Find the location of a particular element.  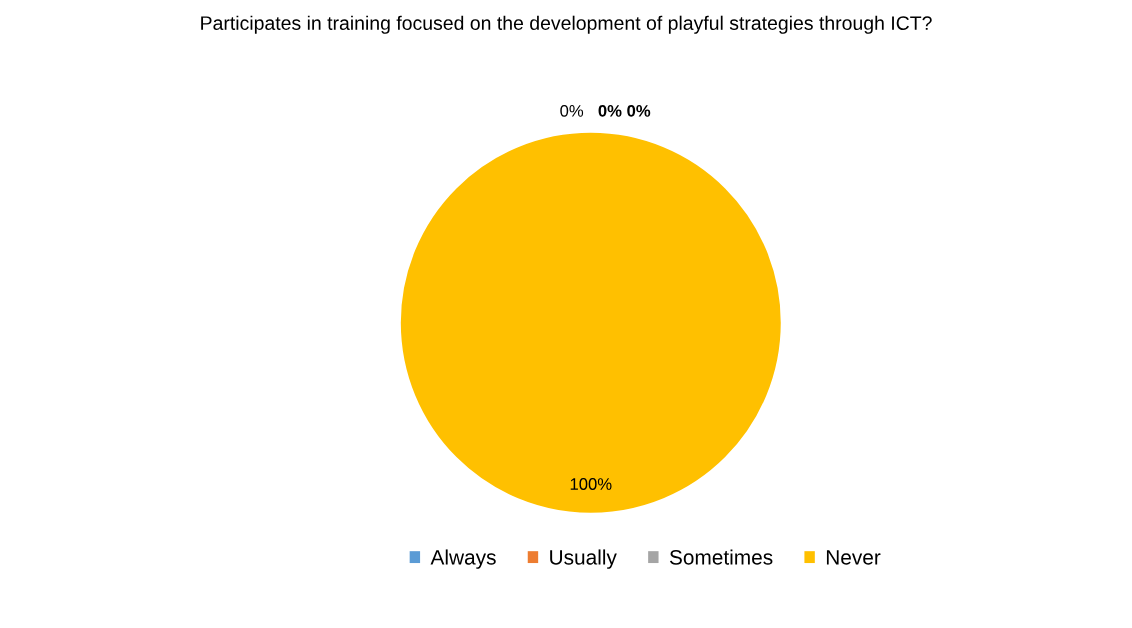

legend-label: Usually is located at coordinates (583, 559).